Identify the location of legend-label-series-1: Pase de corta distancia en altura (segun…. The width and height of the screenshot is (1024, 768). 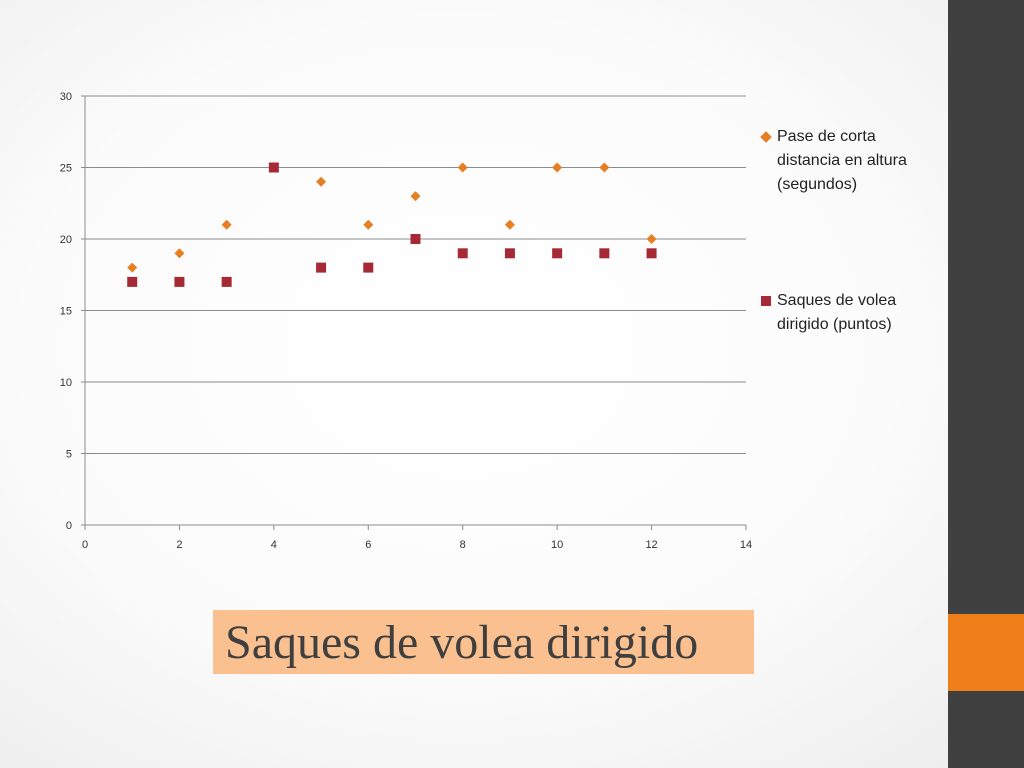
(842, 160).